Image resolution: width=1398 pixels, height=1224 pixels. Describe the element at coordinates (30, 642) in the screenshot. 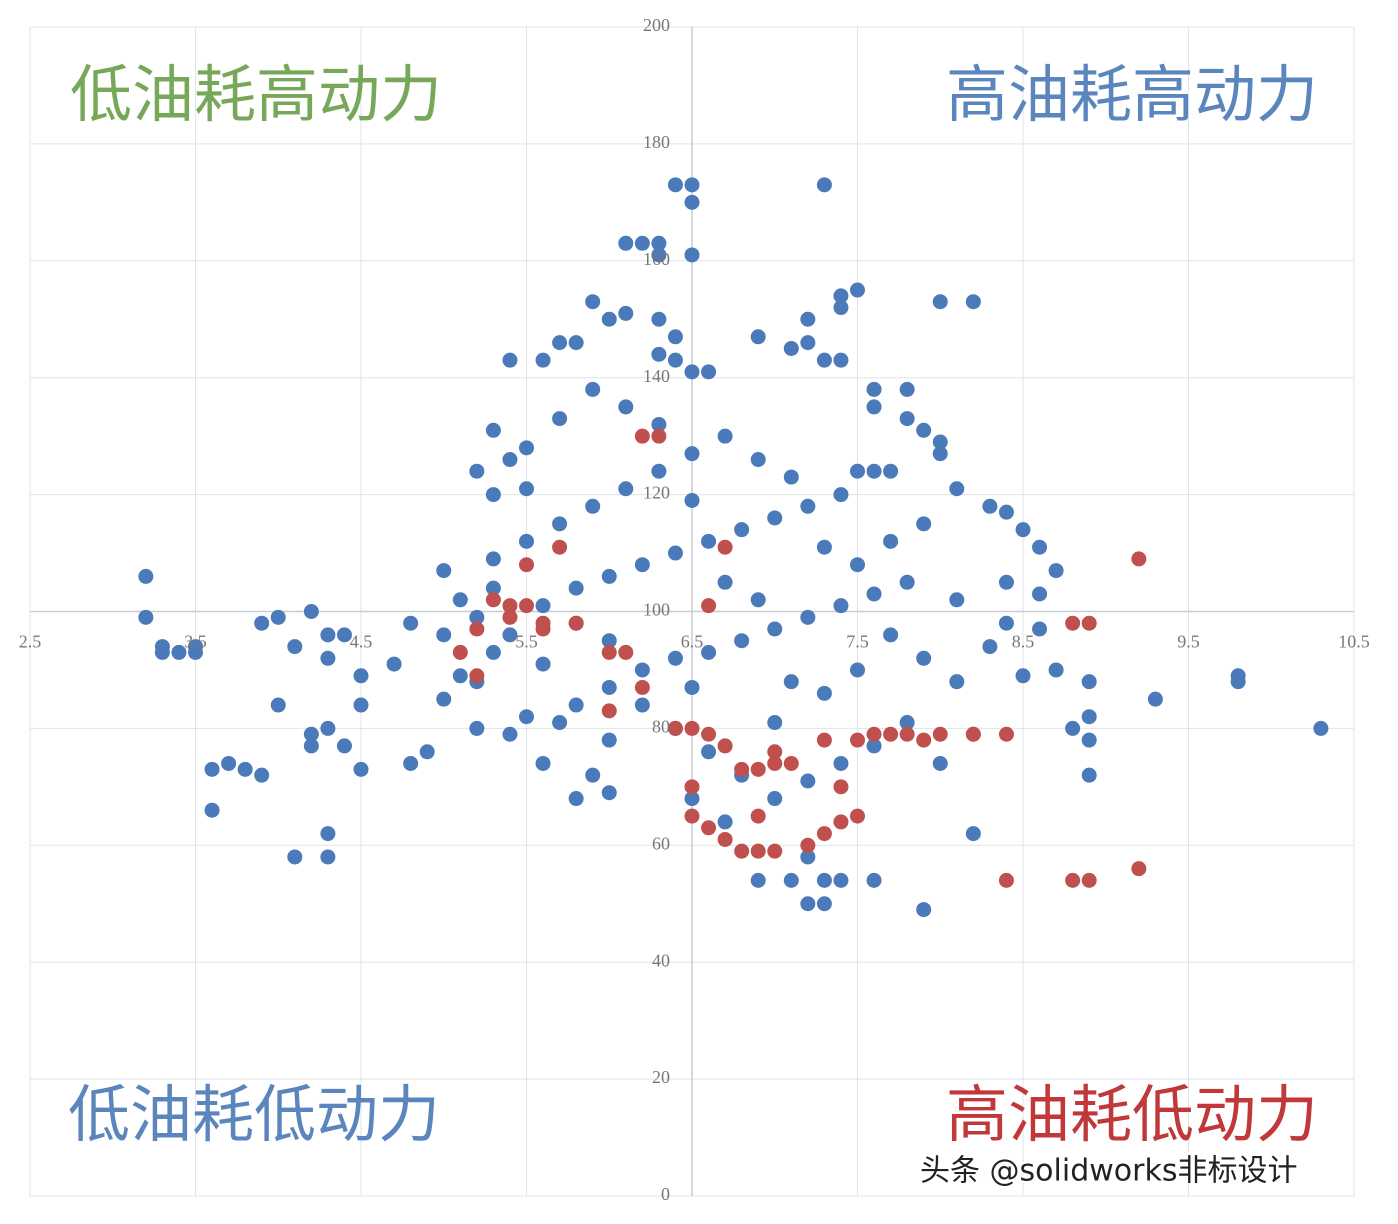

I see `x-tick-label: 2.5` at that location.